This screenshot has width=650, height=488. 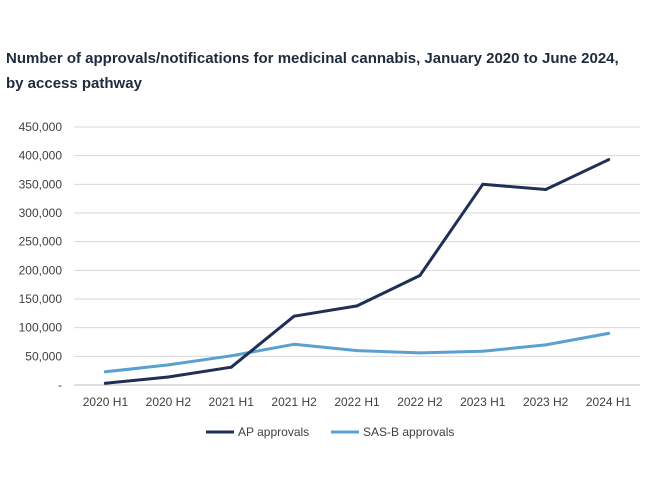 What do you see at coordinates (483, 402) in the screenshot?
I see `x-tick-label: 2023 H1` at bounding box center [483, 402].